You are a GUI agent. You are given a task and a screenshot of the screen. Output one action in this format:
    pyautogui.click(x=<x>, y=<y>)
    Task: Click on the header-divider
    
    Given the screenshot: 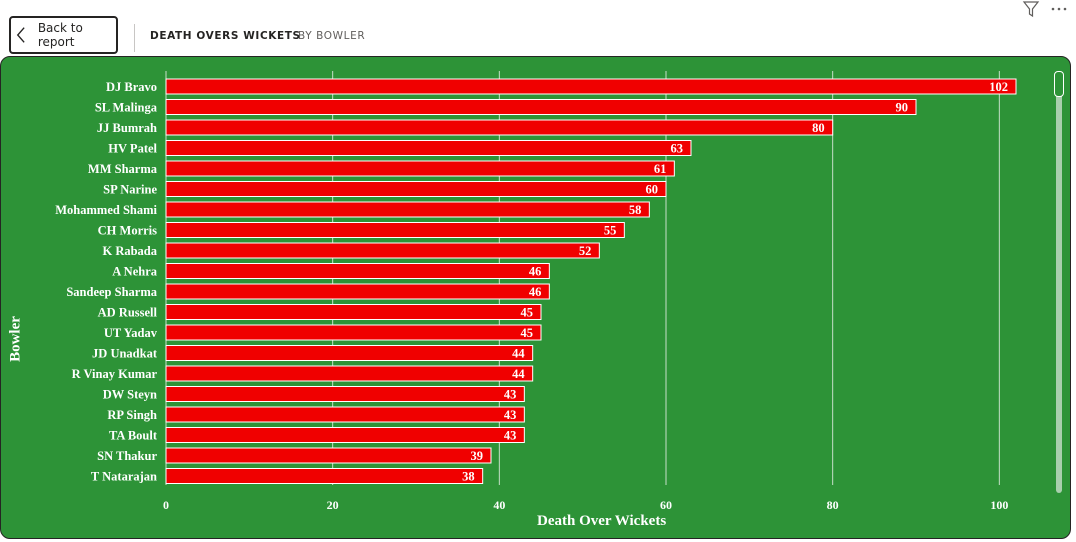 What is the action you would take?
    pyautogui.click(x=134, y=38)
    